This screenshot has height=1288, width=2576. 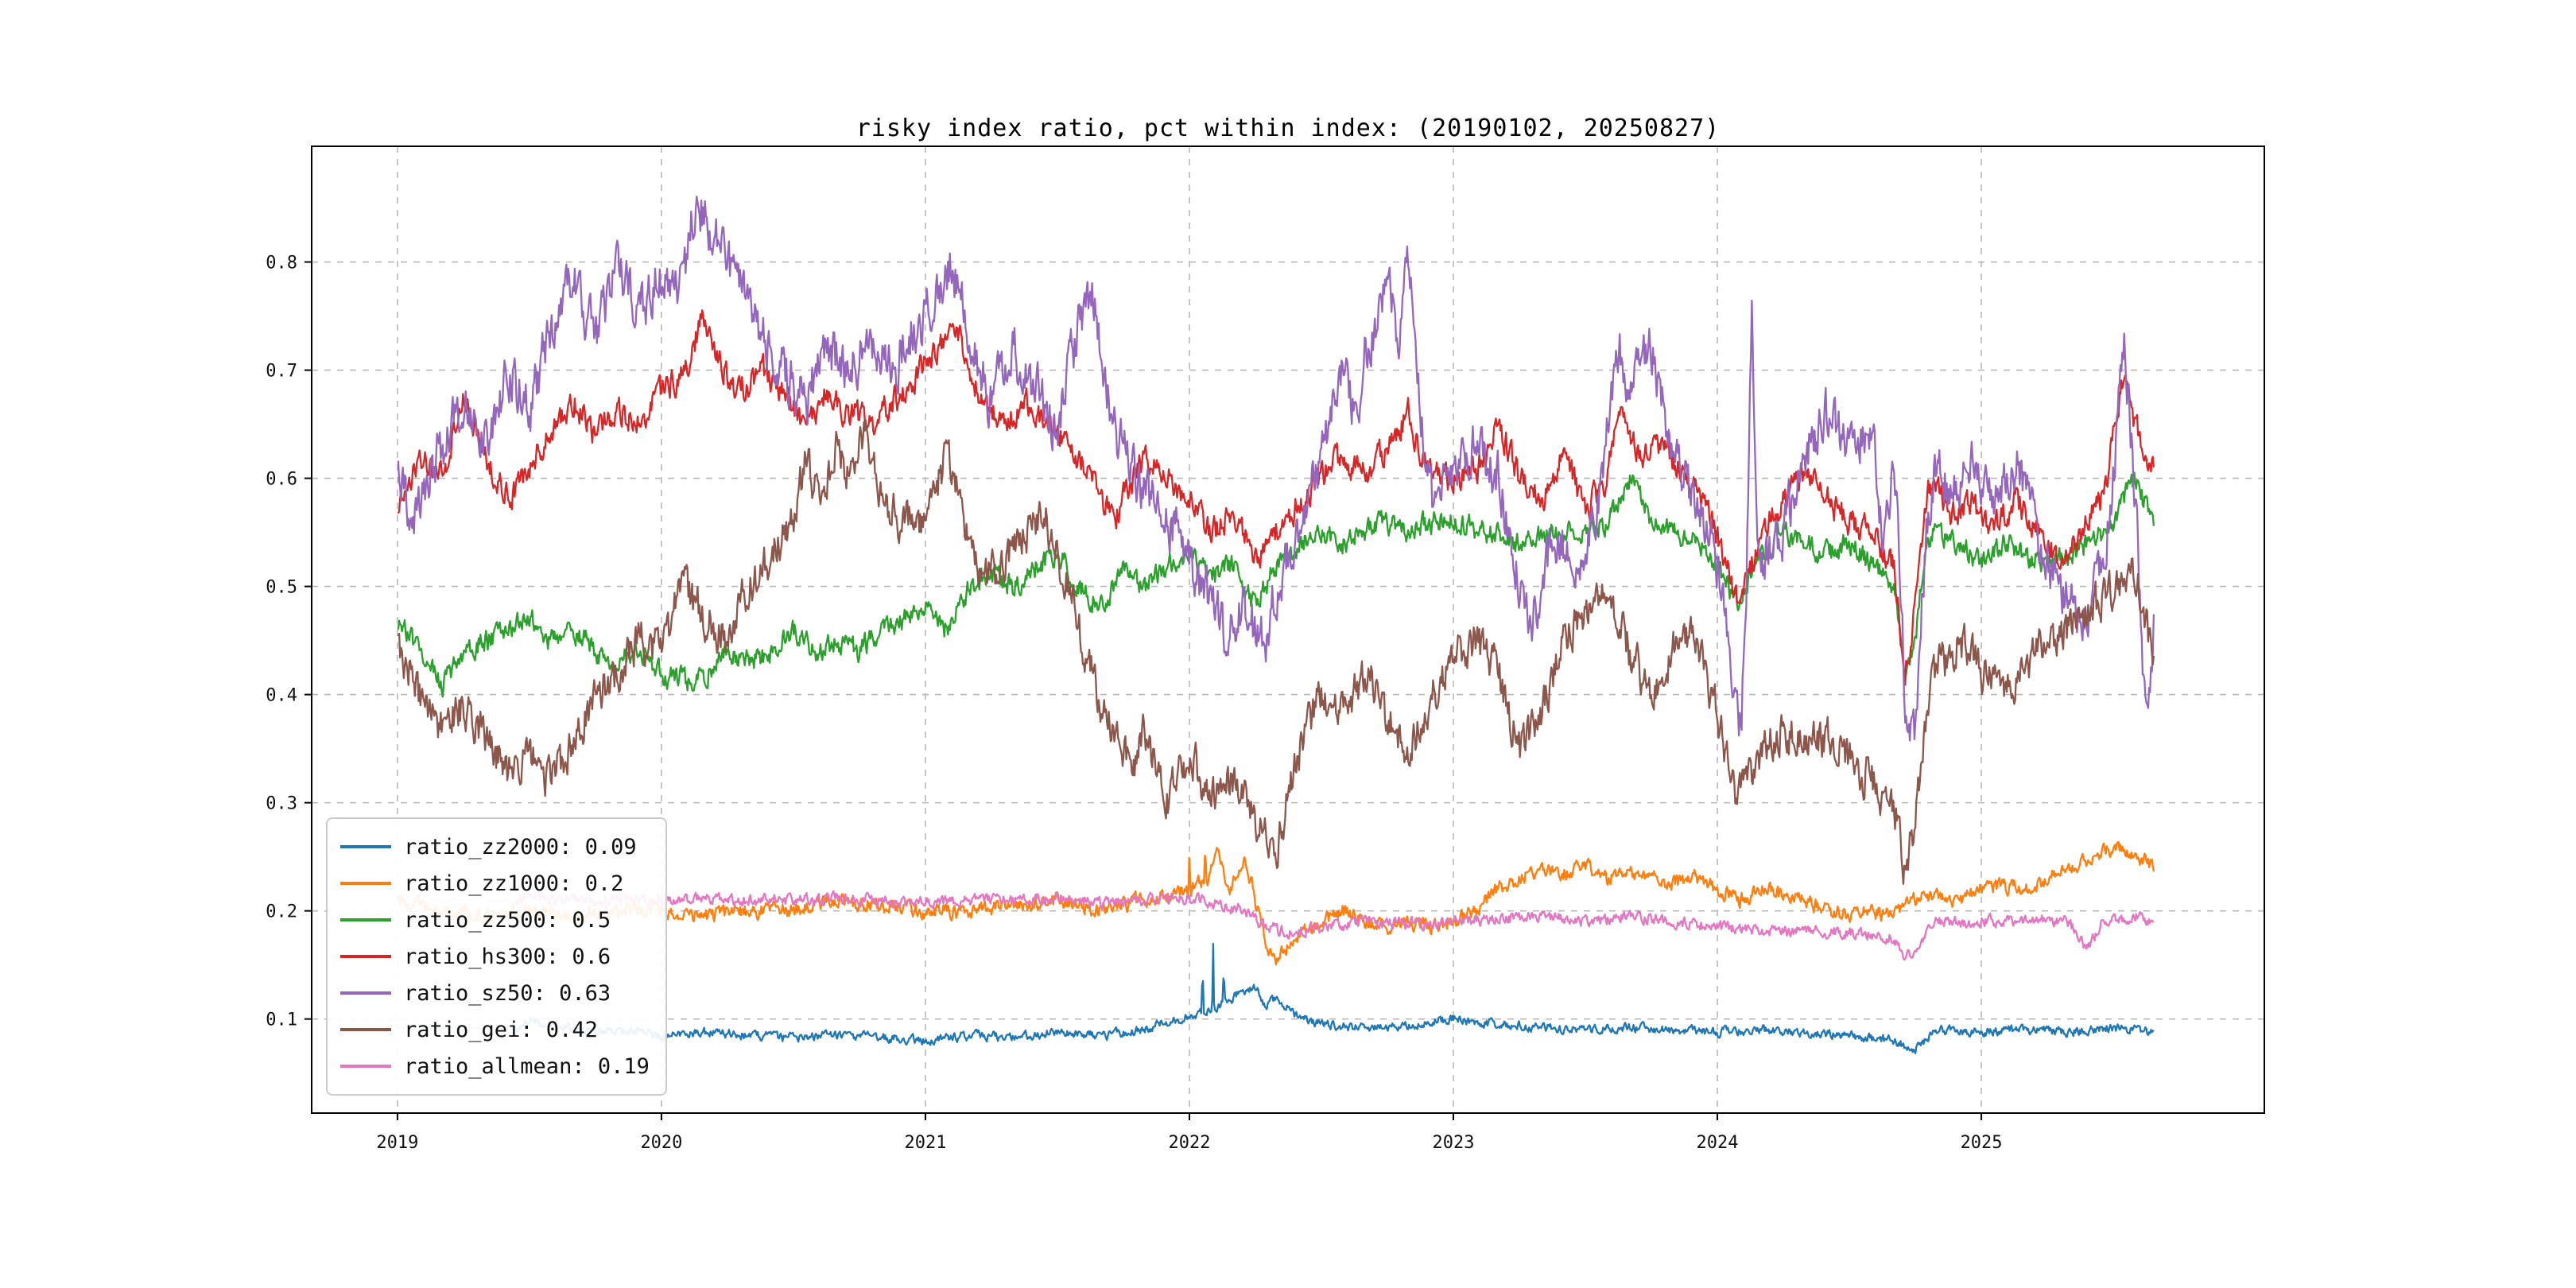 What do you see at coordinates (282, 480) in the screenshot?
I see `y-tick-label-0.6: 0.6` at bounding box center [282, 480].